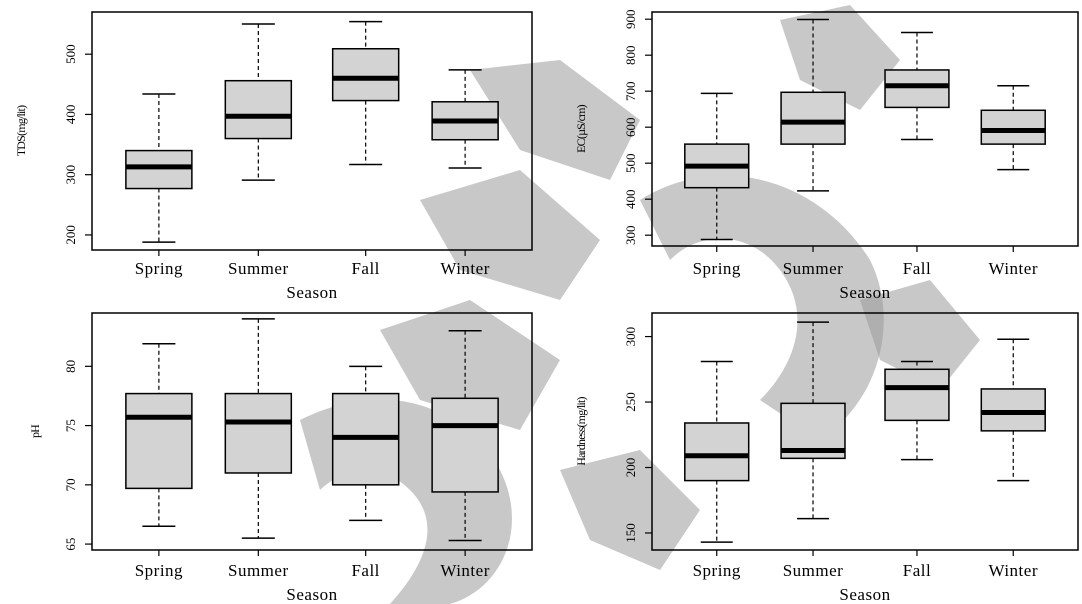  Describe the element at coordinates (70, 544) in the screenshot. I see `y-tick-label: 65` at that location.